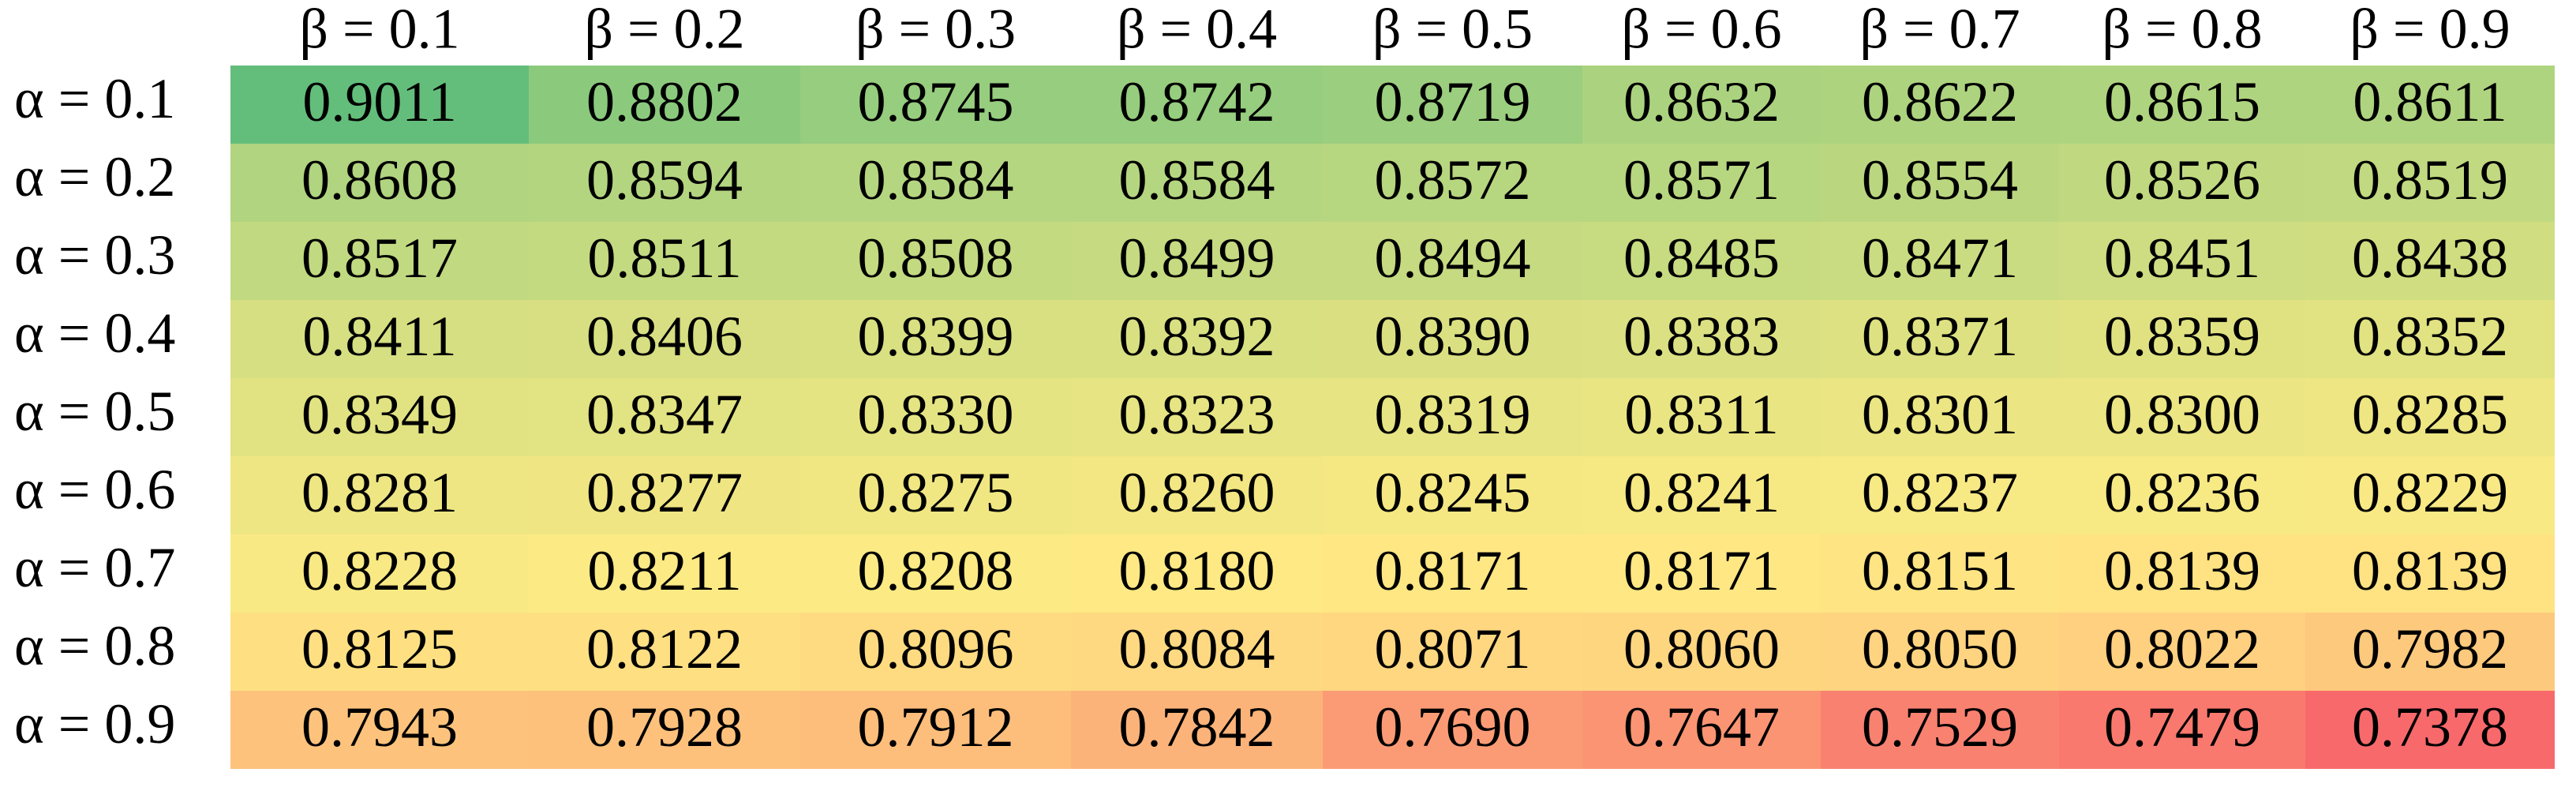 The height and width of the screenshot is (791, 2576). What do you see at coordinates (1197, 727) in the screenshot?
I see `cell-value: 0.7842` at bounding box center [1197, 727].